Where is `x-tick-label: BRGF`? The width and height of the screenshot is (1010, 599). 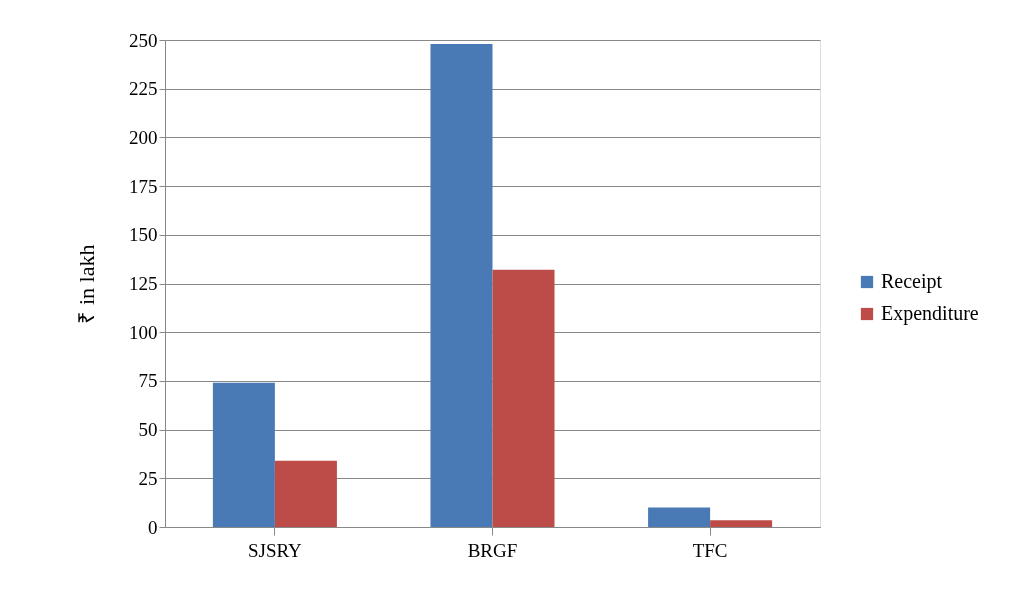
x-tick-label: BRGF is located at coordinates (492, 550).